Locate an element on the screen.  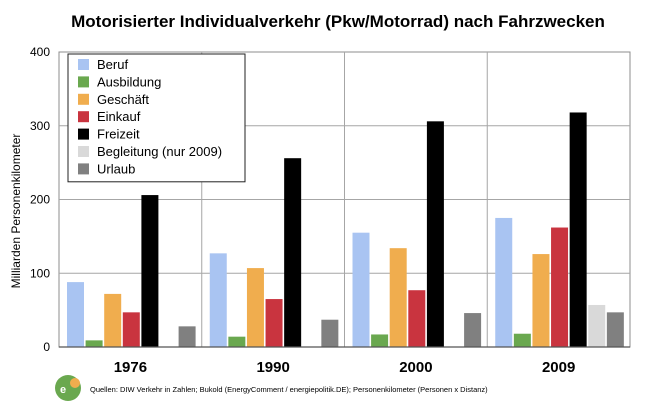
legend-label: Freizeit is located at coordinates (118, 134).